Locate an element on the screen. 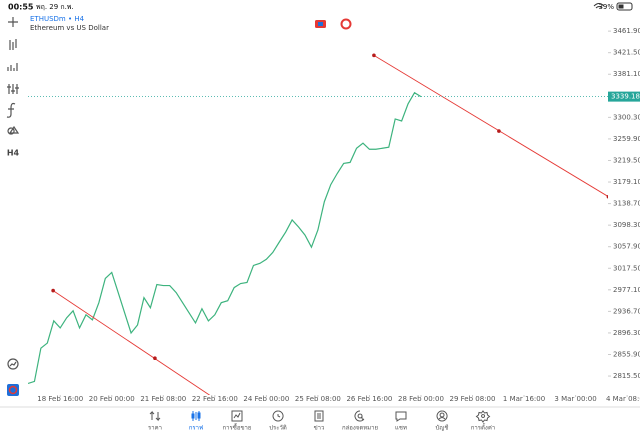 The width and height of the screenshot is (640, 447). x-tick-label: 21 Feb 08:00 is located at coordinates (163, 399).